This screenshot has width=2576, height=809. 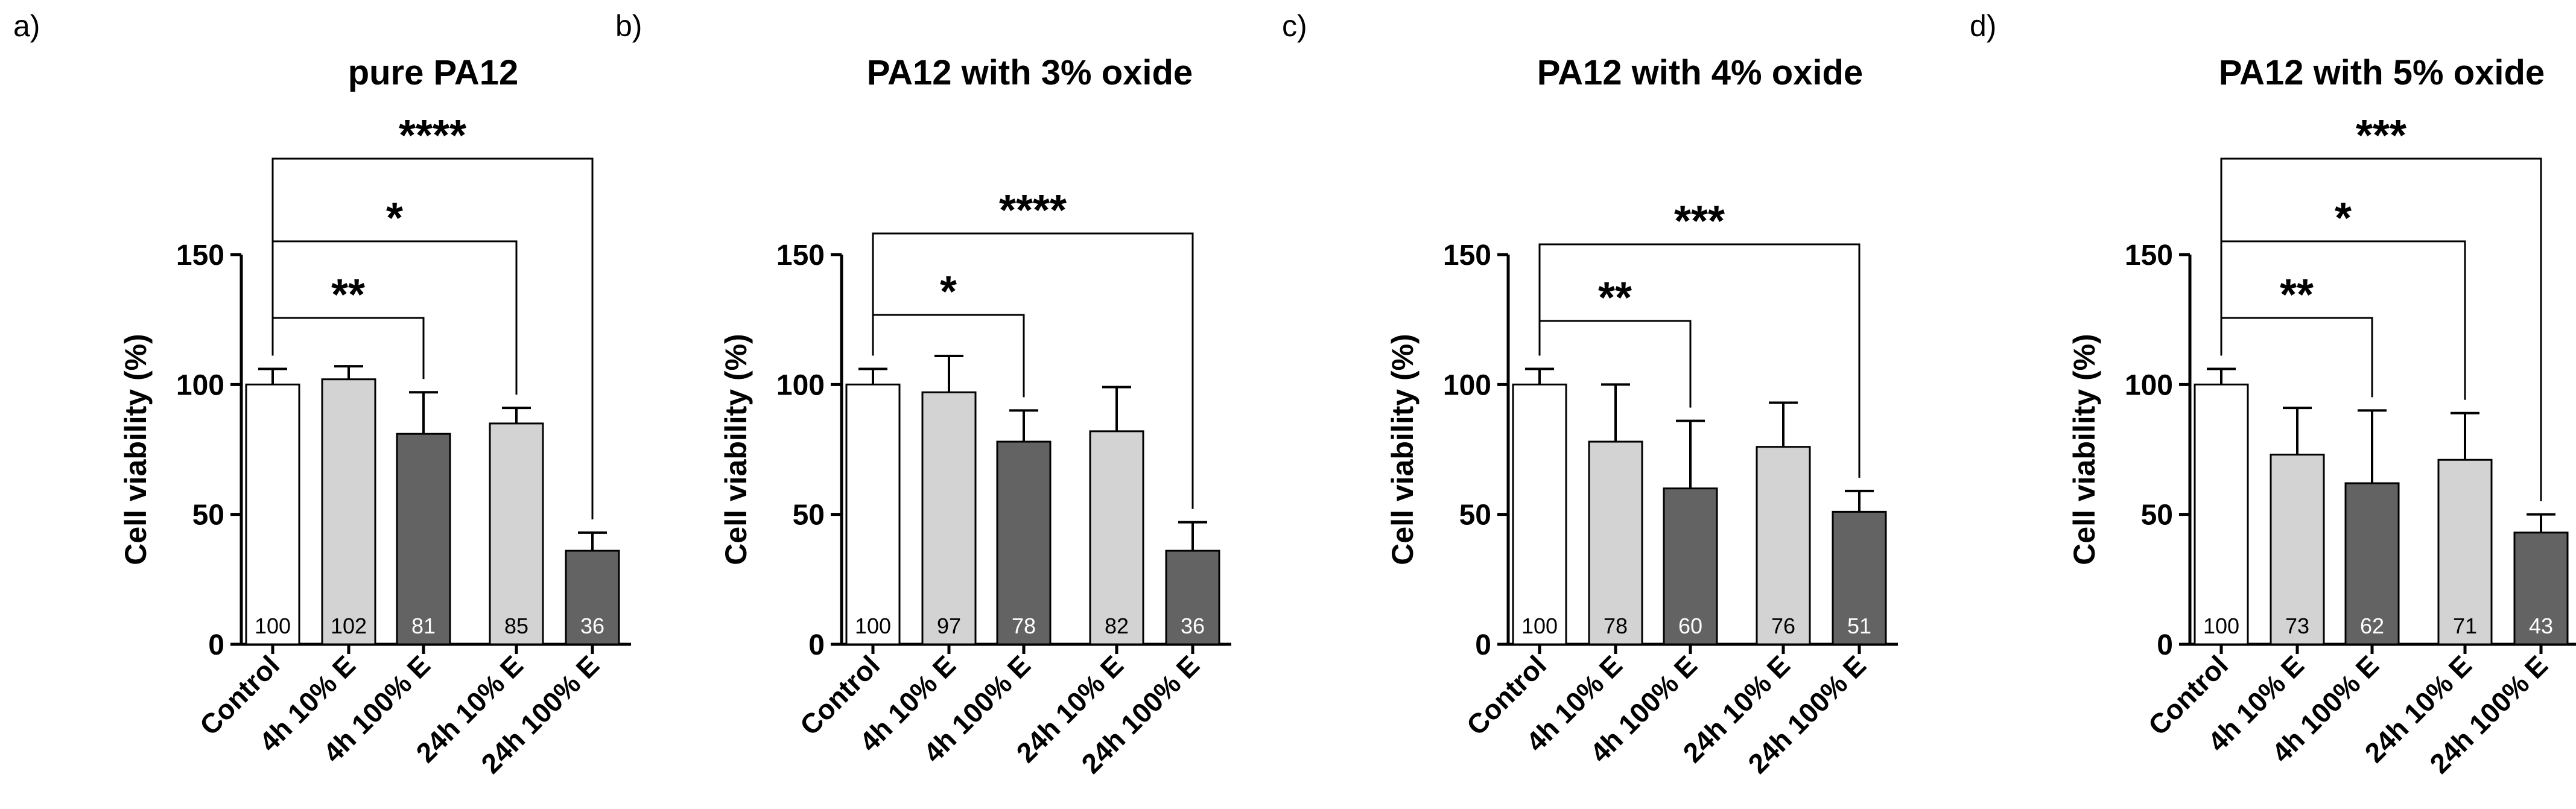 What do you see at coordinates (1783, 626) in the screenshot?
I see `value-label: 76` at bounding box center [1783, 626].